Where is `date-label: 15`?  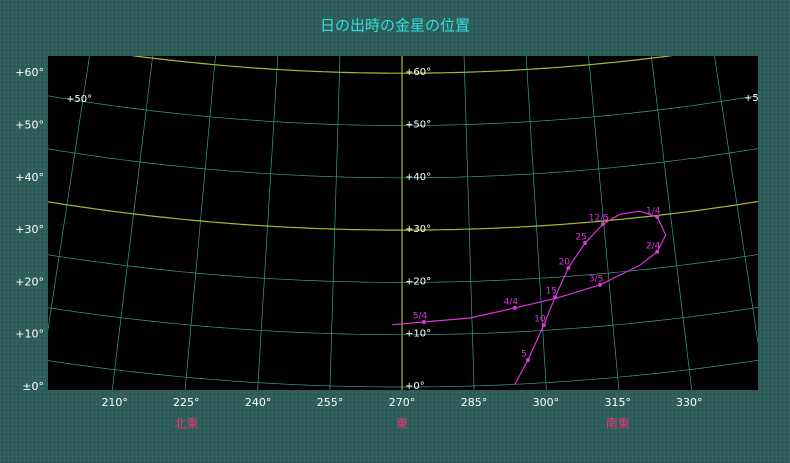
date-label: 15 is located at coordinates (550, 292).